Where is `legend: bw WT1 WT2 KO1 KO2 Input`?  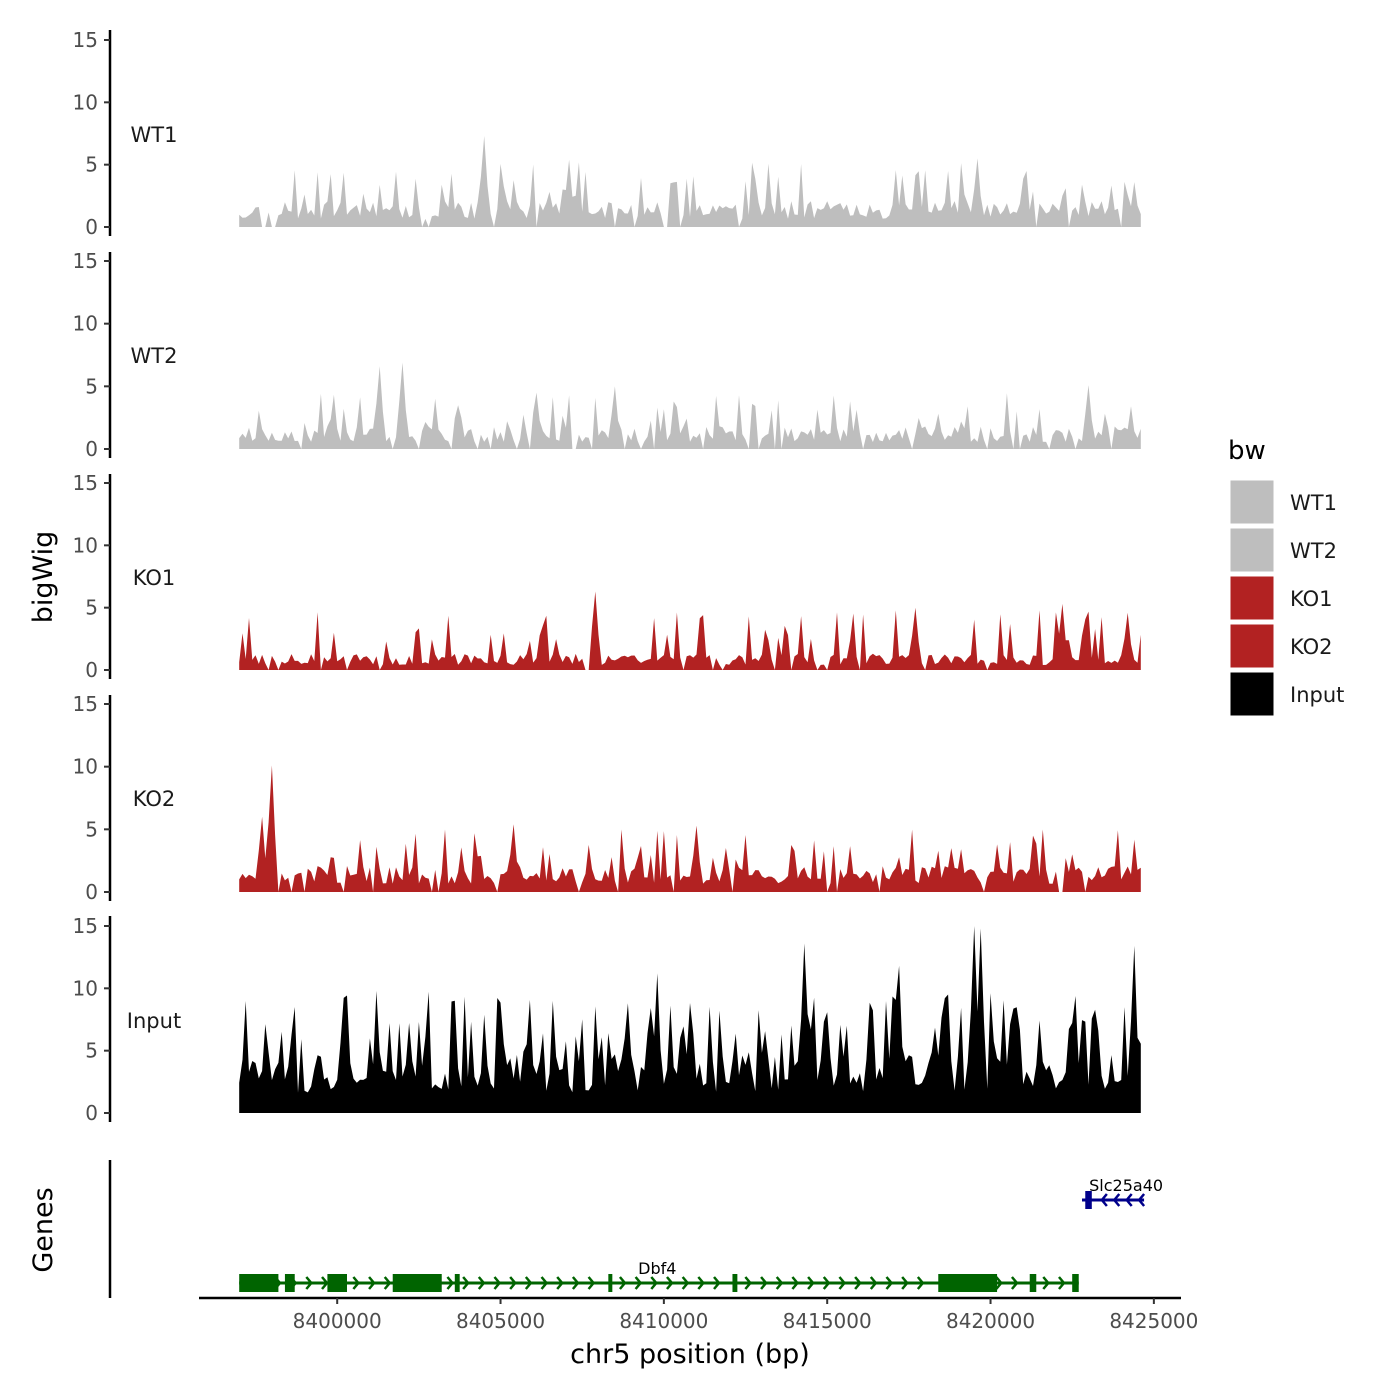 legend: bw WT1 WT2 KO1 KO2 Input is located at coordinates (1286, 576).